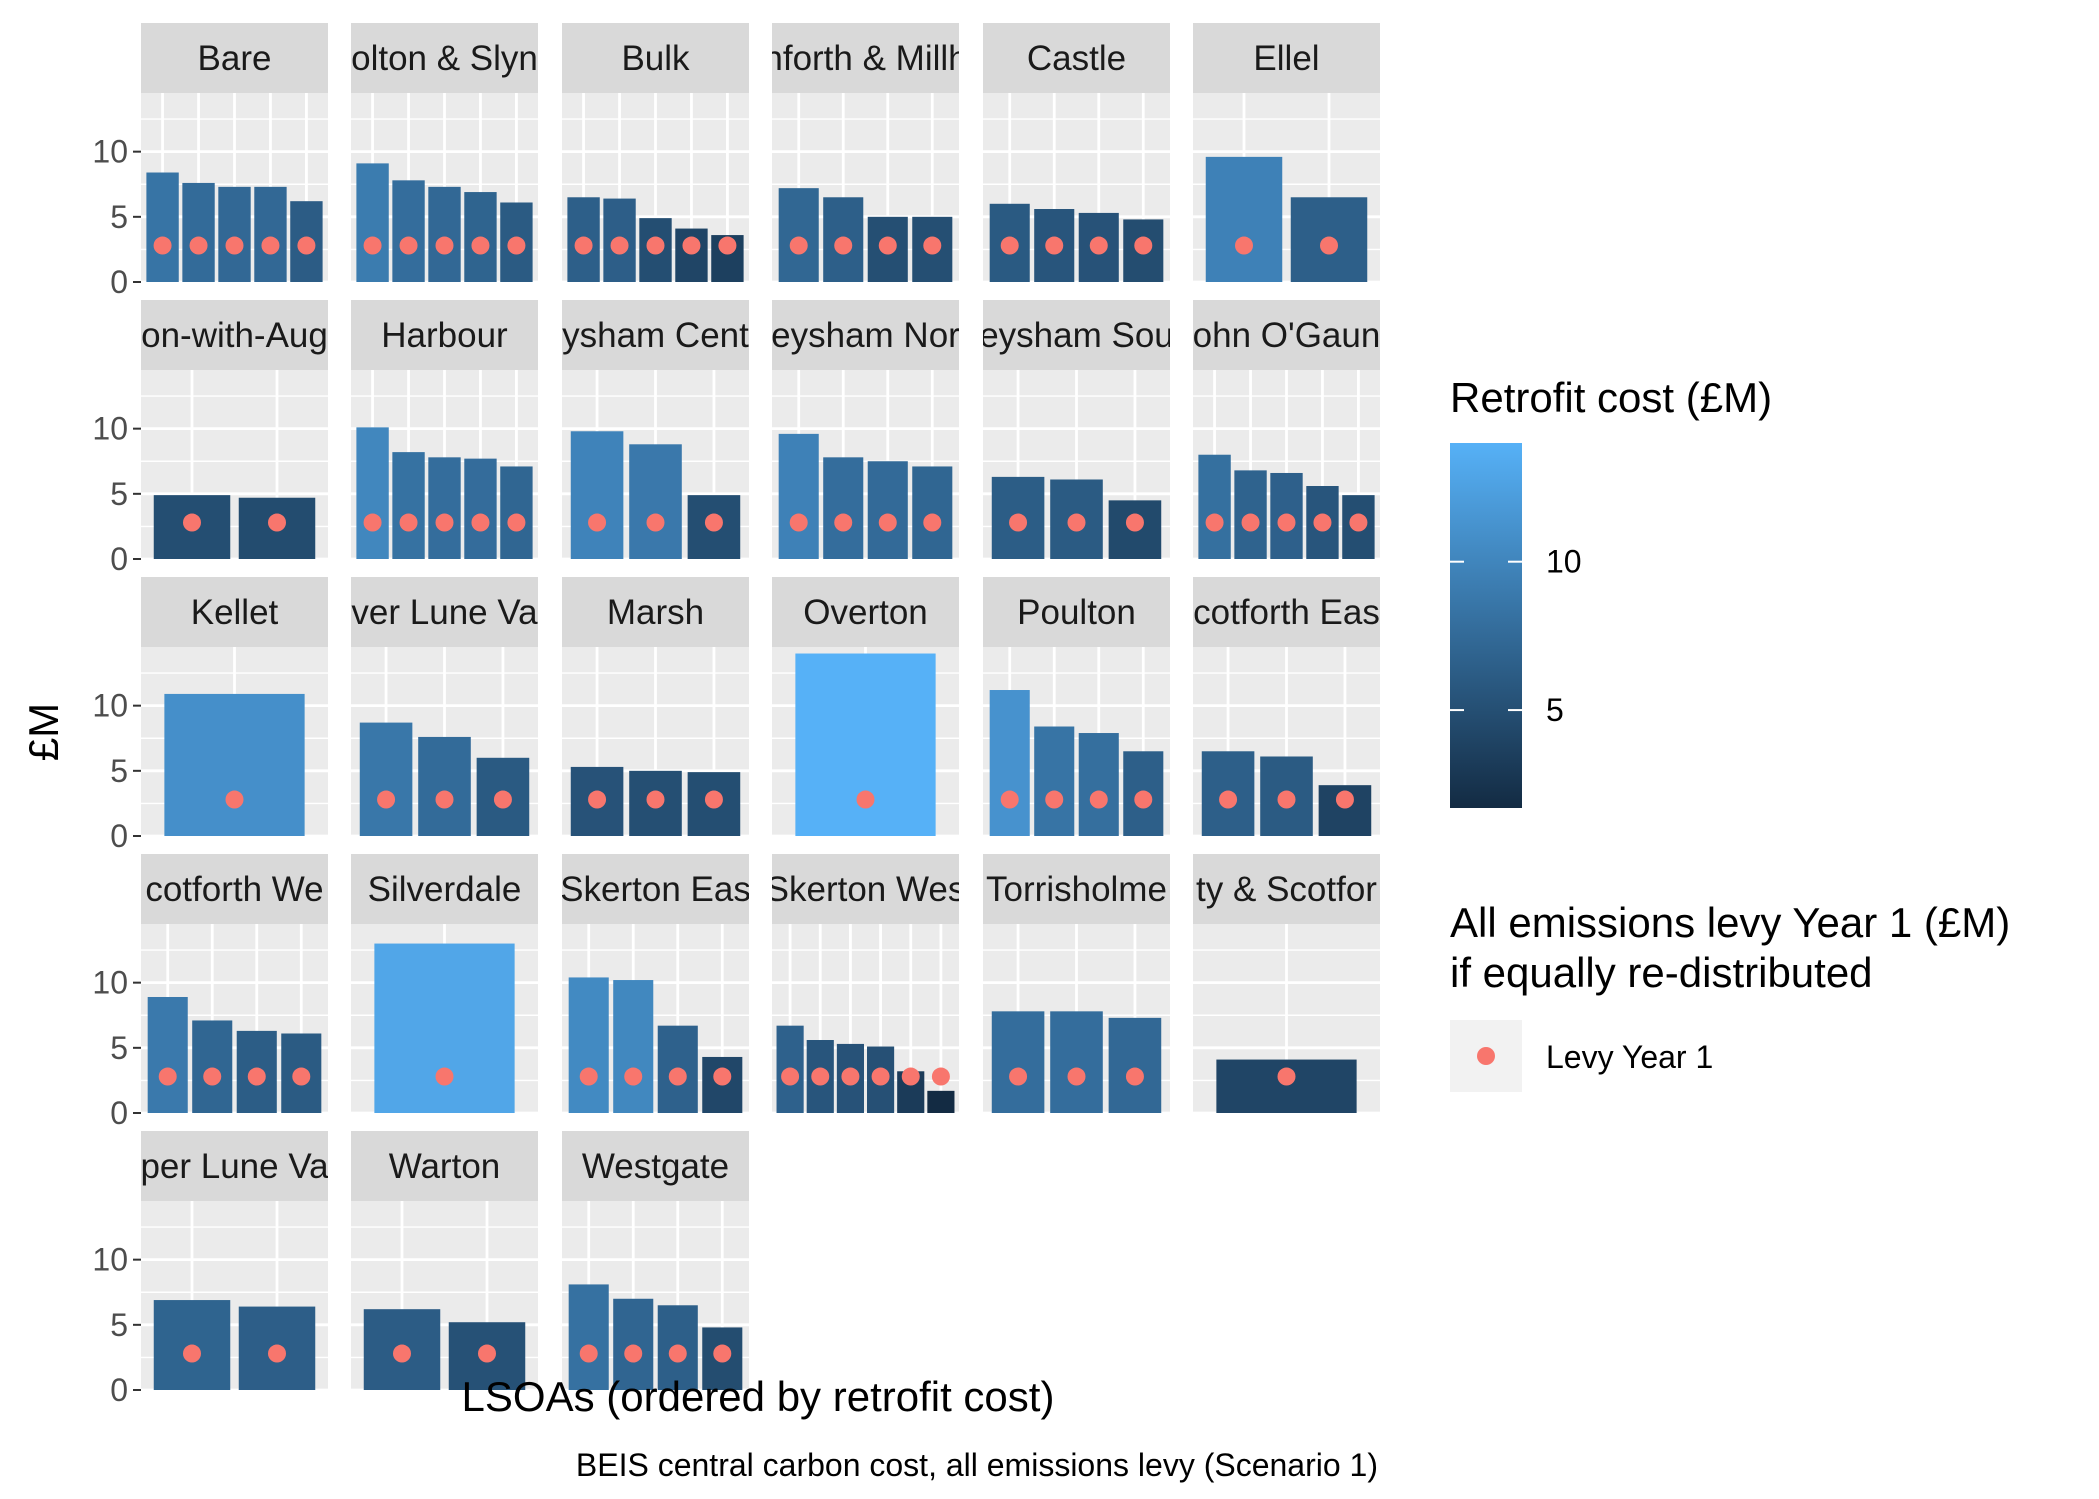  What do you see at coordinates (1287, 430) in the screenshot?
I see `facet-panel: ohn O'Gaun` at bounding box center [1287, 430].